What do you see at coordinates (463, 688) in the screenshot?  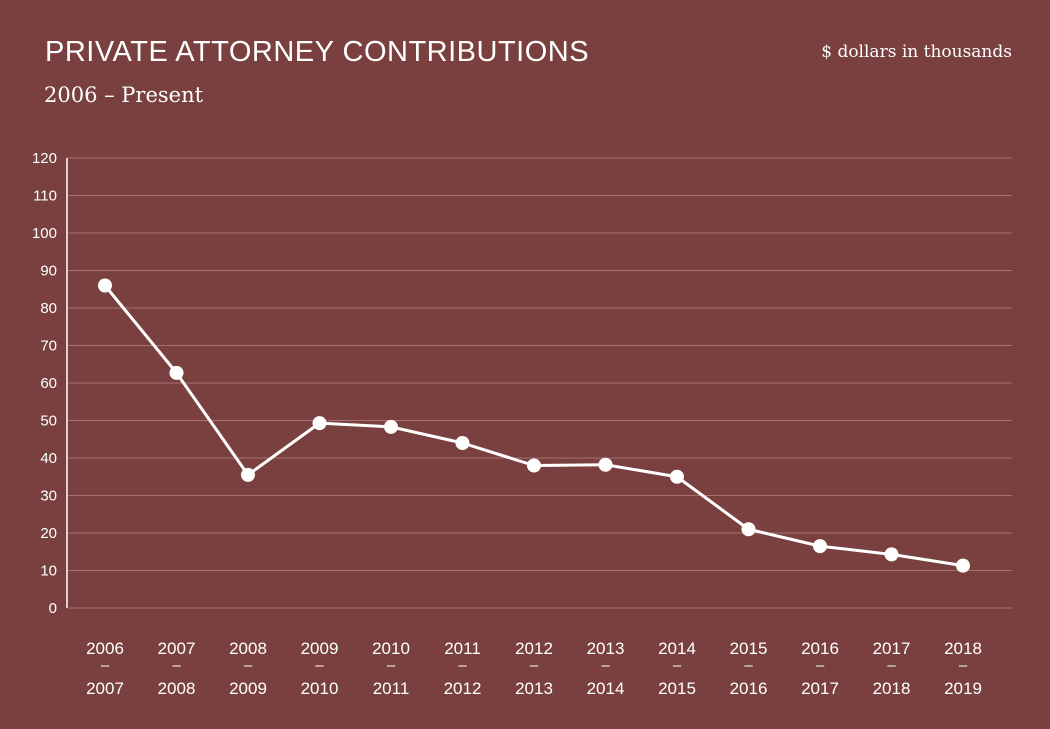 I see `x-tick-label-bottom: 2012` at bounding box center [463, 688].